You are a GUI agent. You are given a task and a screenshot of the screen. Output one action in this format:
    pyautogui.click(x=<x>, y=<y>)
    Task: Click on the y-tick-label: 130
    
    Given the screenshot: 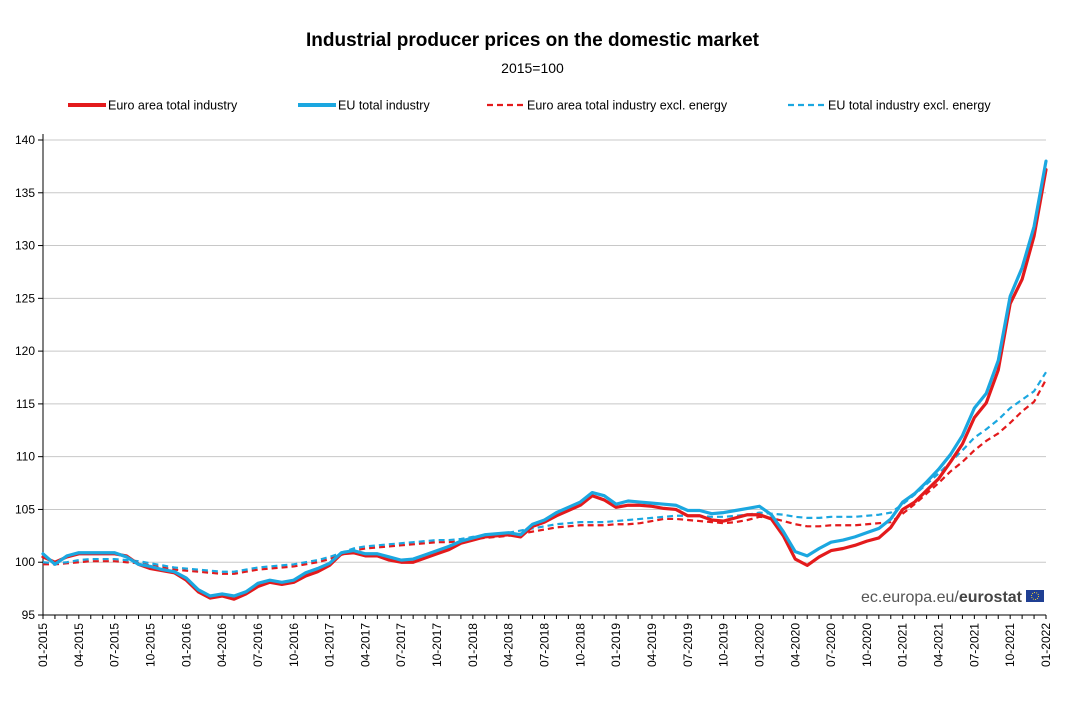 What is the action you would take?
    pyautogui.click(x=25, y=246)
    